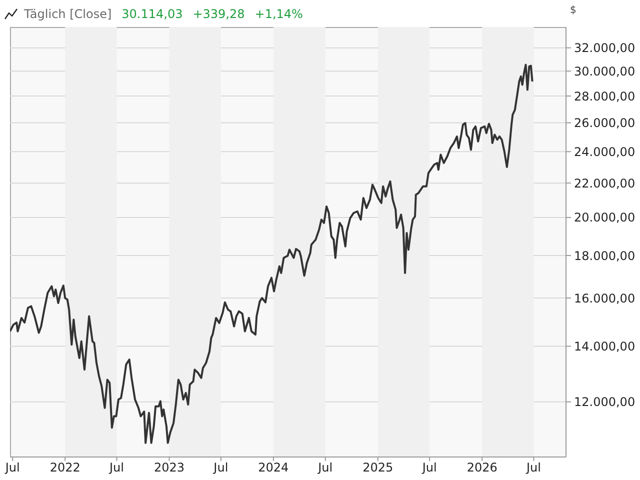 This screenshot has width=640, height=480. Describe the element at coordinates (605, 298) in the screenshot. I see `y-tick-label: 16.000,00` at that location.